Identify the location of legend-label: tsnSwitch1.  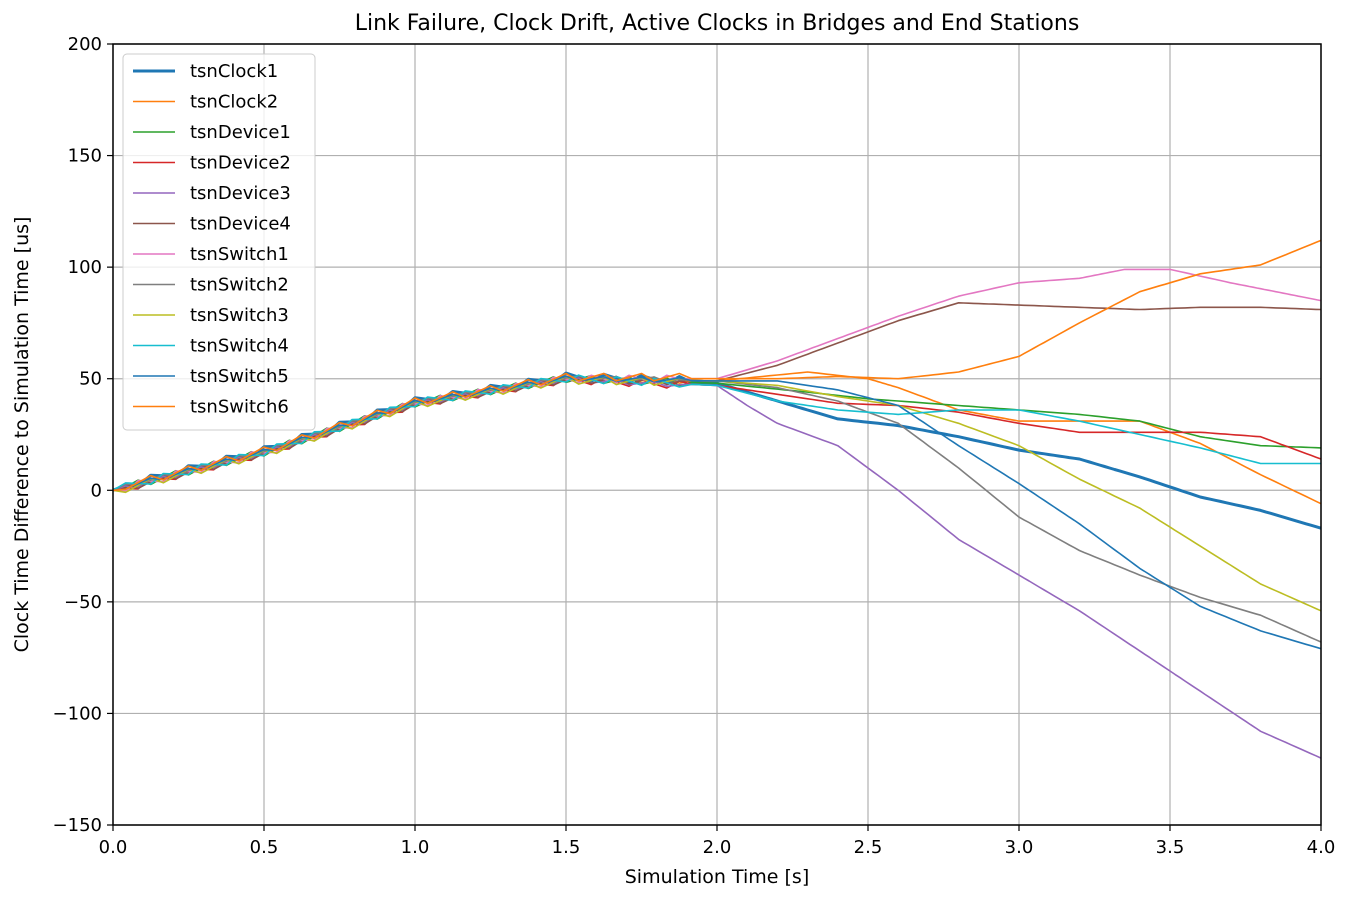
(239, 254).